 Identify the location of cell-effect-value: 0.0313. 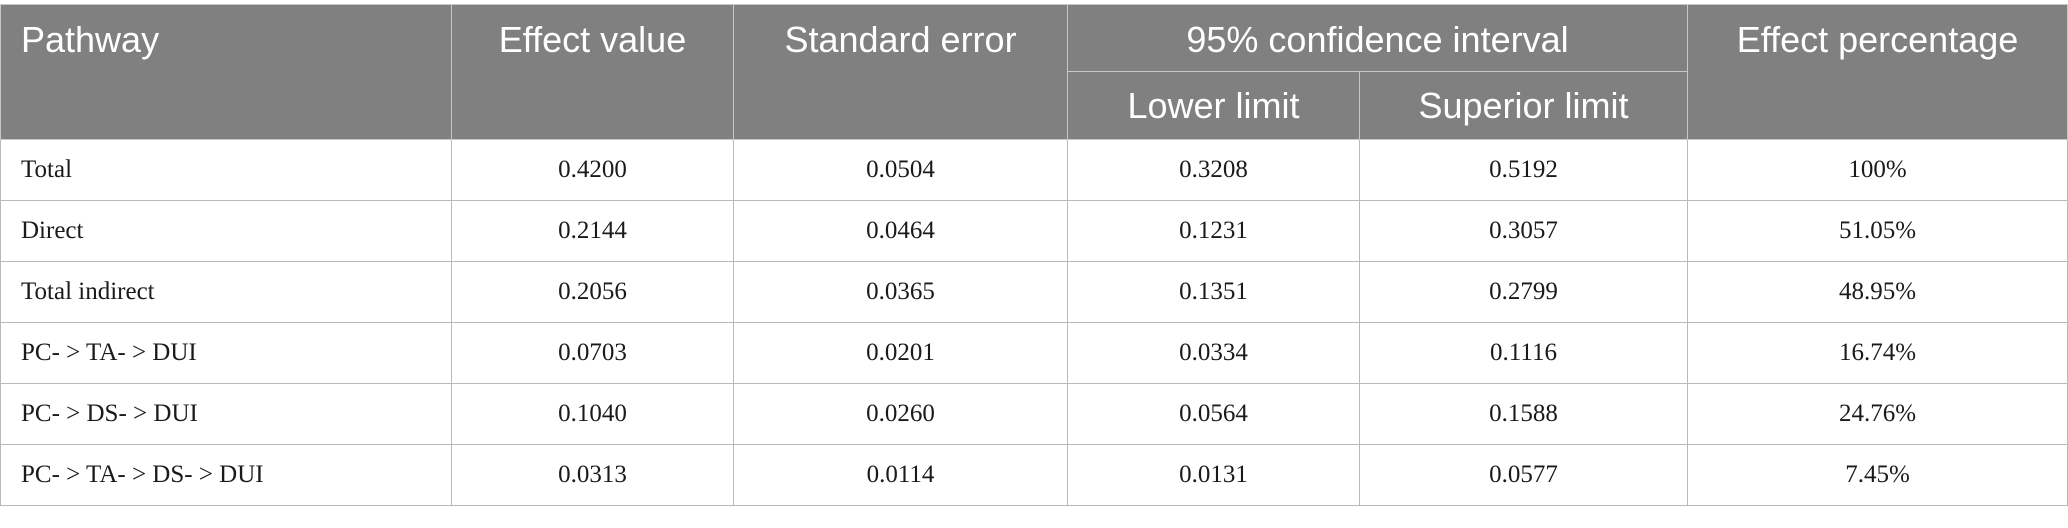
(592, 475).